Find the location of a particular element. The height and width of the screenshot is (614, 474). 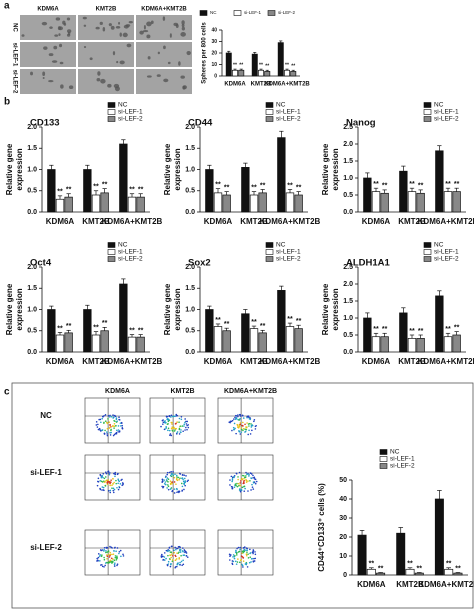

panel-label: c is located at coordinates (7, 392).